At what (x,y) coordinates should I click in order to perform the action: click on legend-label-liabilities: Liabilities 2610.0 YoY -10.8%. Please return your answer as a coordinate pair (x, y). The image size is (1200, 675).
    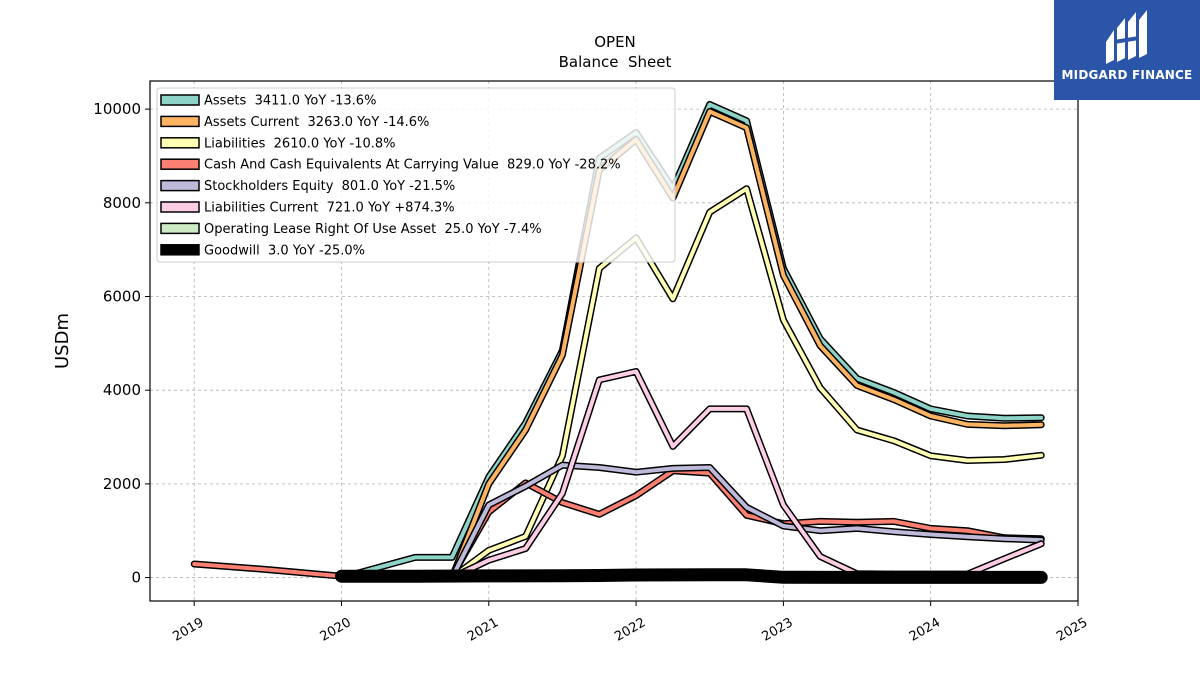
    Looking at the image, I should click on (300, 143).